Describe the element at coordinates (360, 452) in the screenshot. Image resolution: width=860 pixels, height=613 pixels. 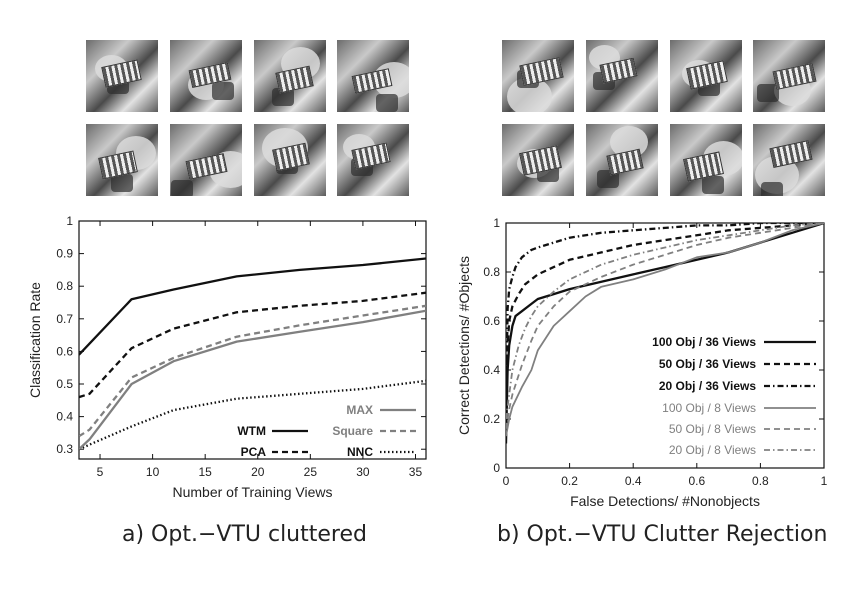
I see `legend-label: NNC` at that location.